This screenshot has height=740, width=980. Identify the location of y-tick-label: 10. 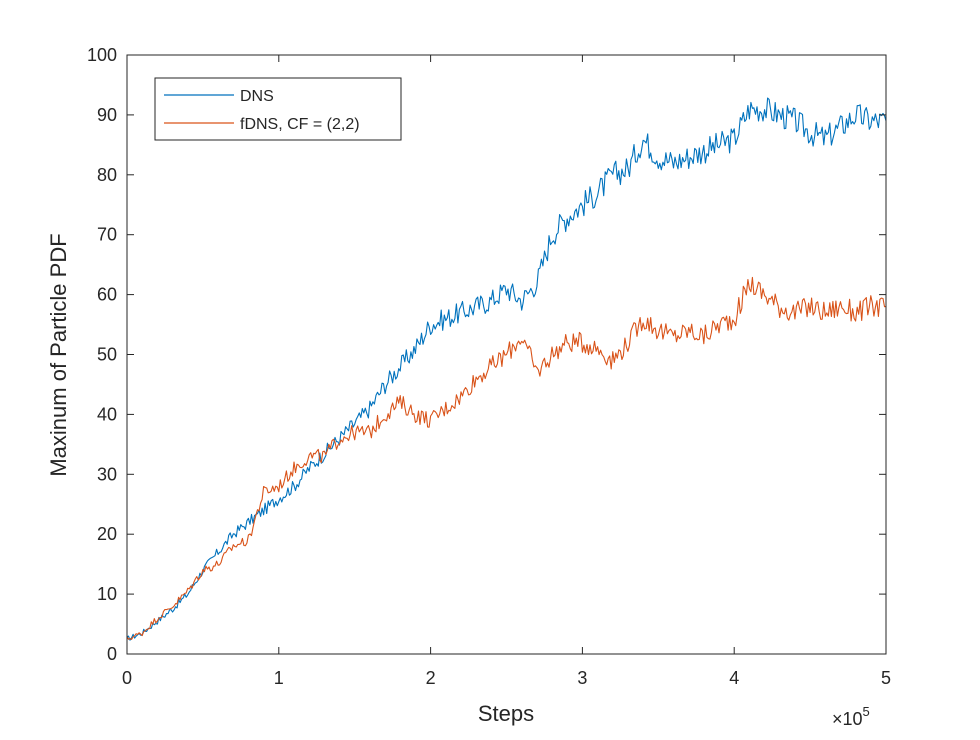
(107, 594).